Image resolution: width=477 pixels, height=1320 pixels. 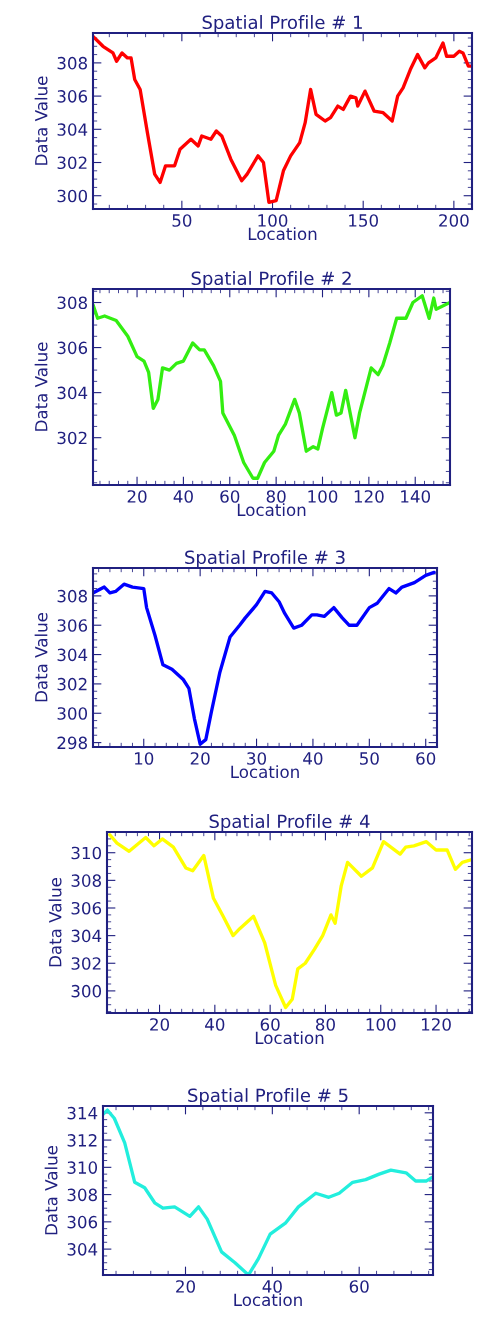 I want to click on x-tick-label: 150, so click(x=363, y=220).